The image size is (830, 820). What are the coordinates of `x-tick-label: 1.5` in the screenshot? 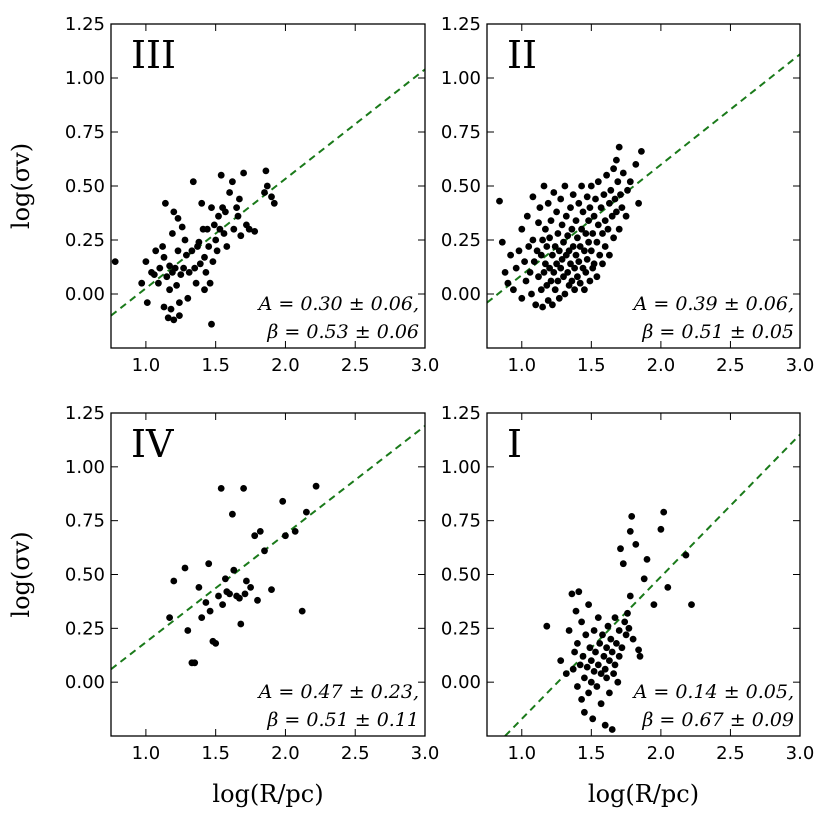 It's located at (591, 365).